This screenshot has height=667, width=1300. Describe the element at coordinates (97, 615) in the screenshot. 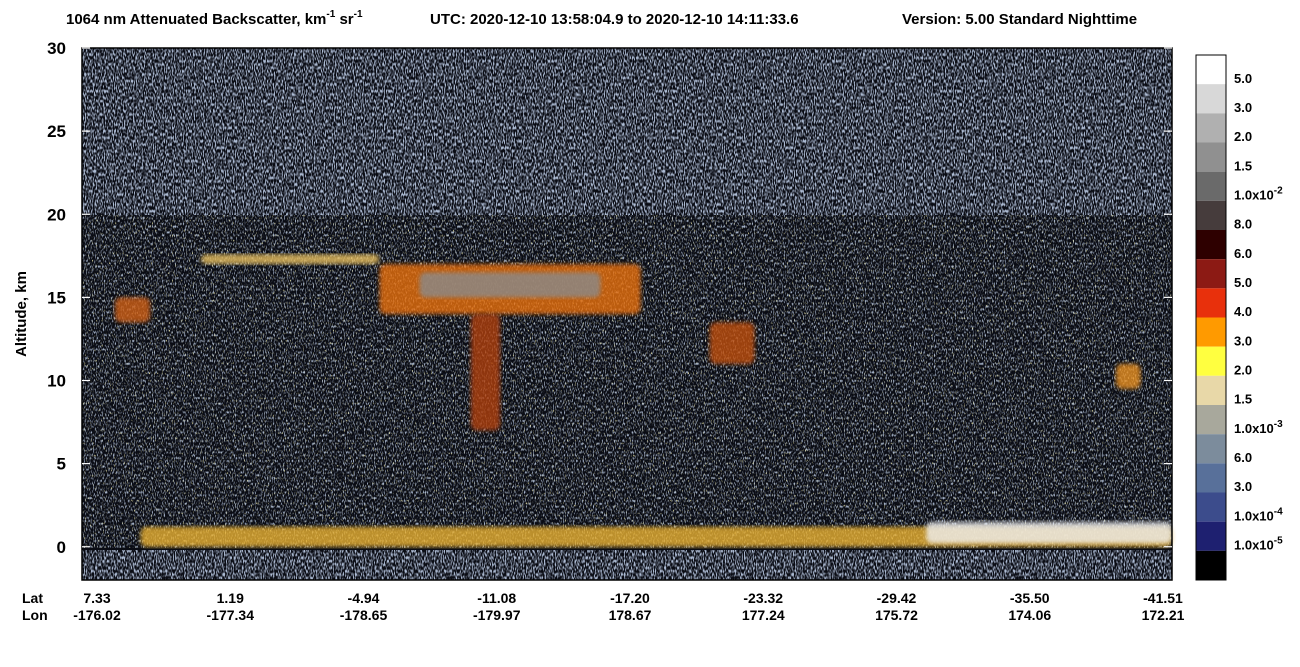

I see `x-tick-label: -176.02` at that location.